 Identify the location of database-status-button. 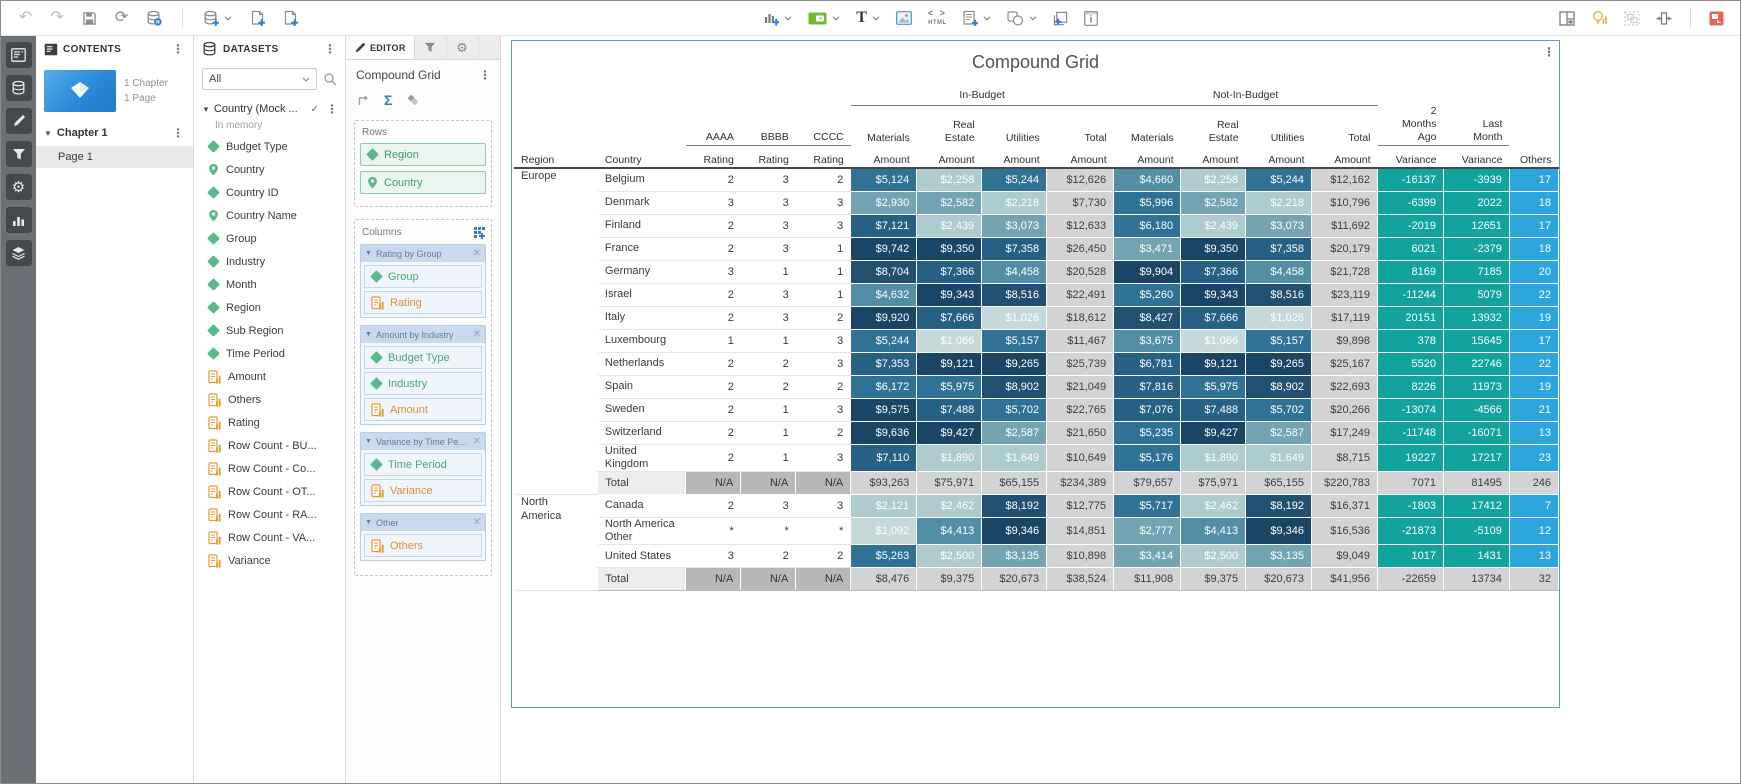
(154, 18).